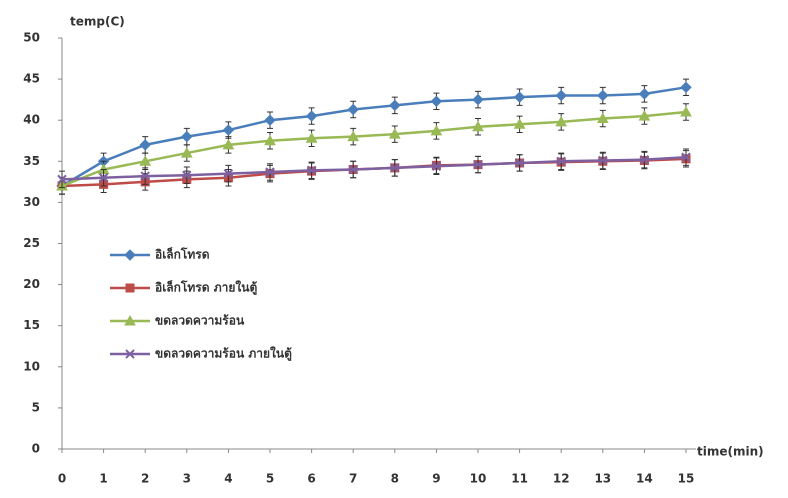 This screenshot has height=498, width=788. I want to click on x-tick-label: 14, so click(644, 479).